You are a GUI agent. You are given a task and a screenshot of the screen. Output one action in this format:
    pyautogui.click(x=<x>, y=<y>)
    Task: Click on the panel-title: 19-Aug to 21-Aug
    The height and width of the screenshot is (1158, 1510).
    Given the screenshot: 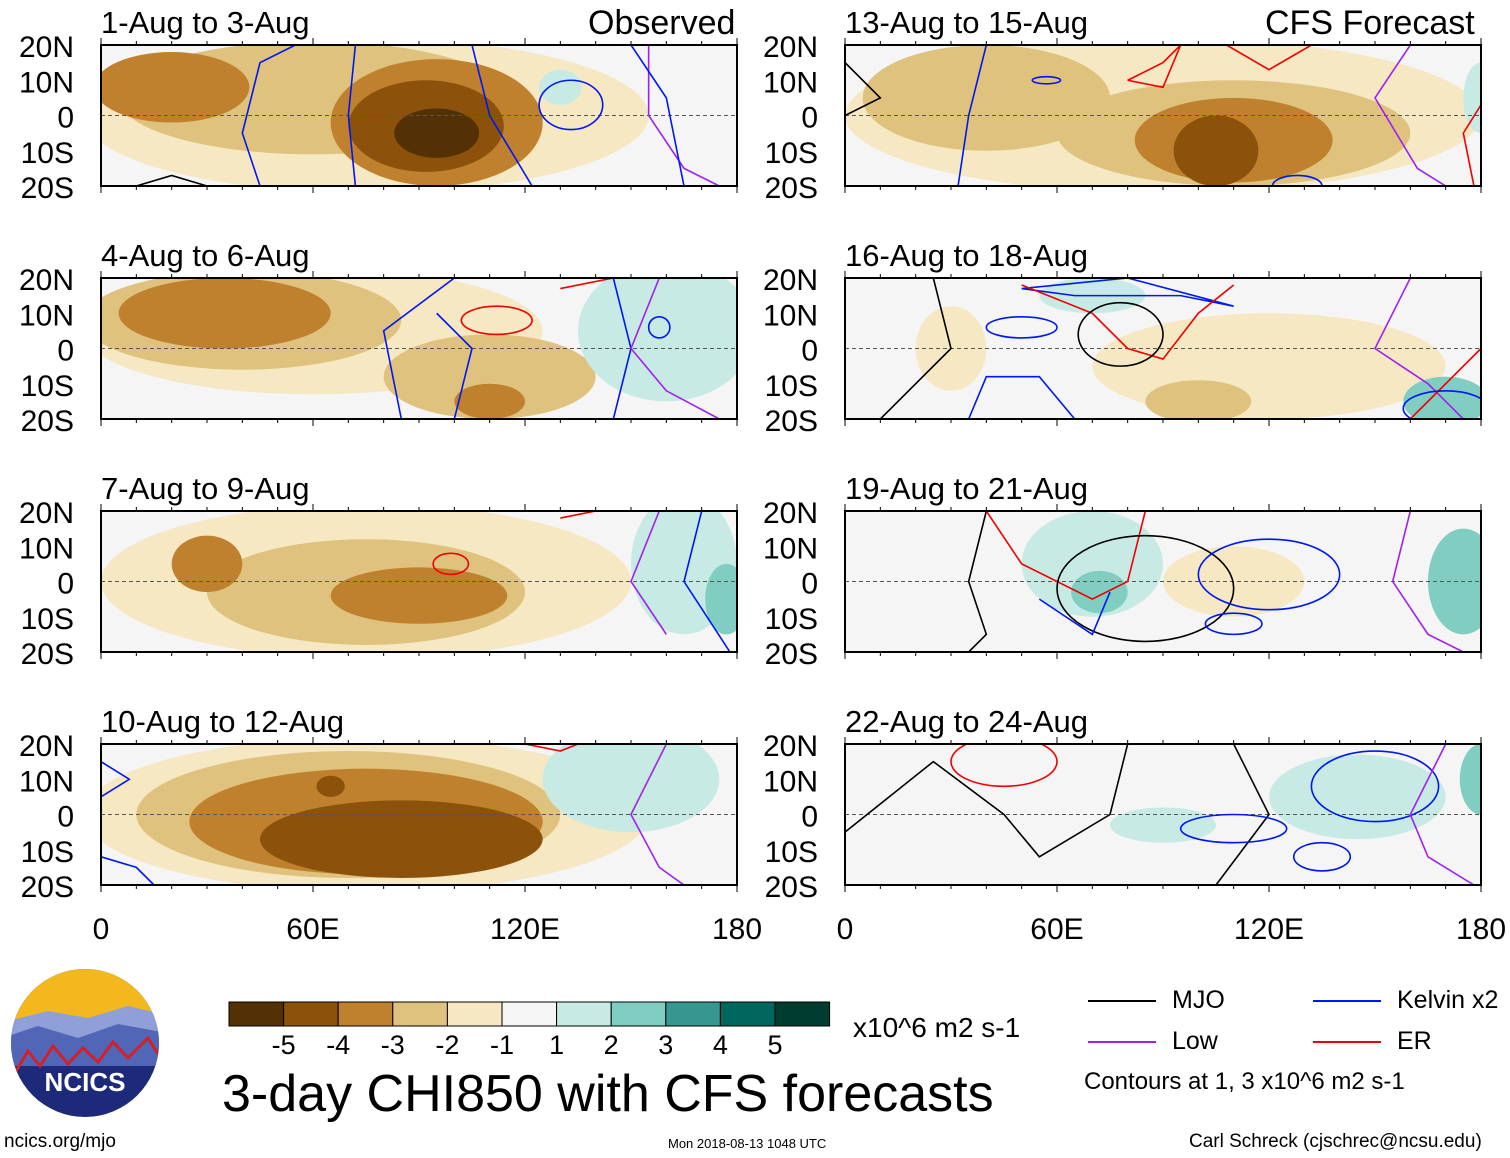 What is the action you would take?
    pyautogui.click(x=966, y=488)
    